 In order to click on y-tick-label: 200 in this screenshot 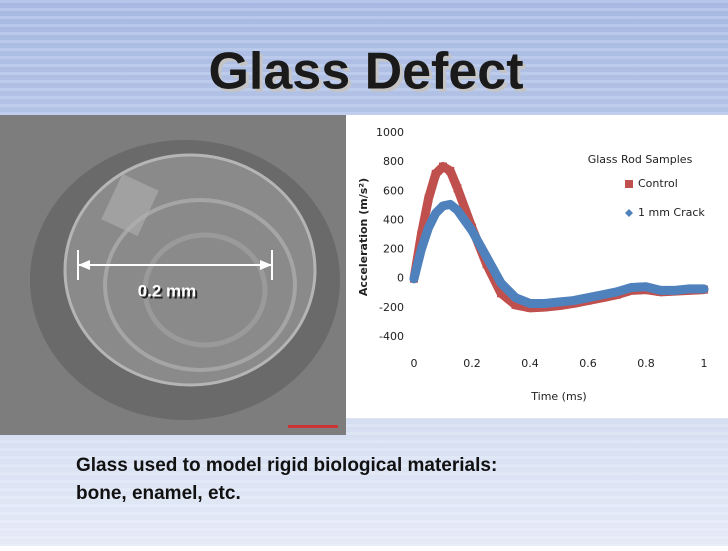, I will do `click(393, 249)`.